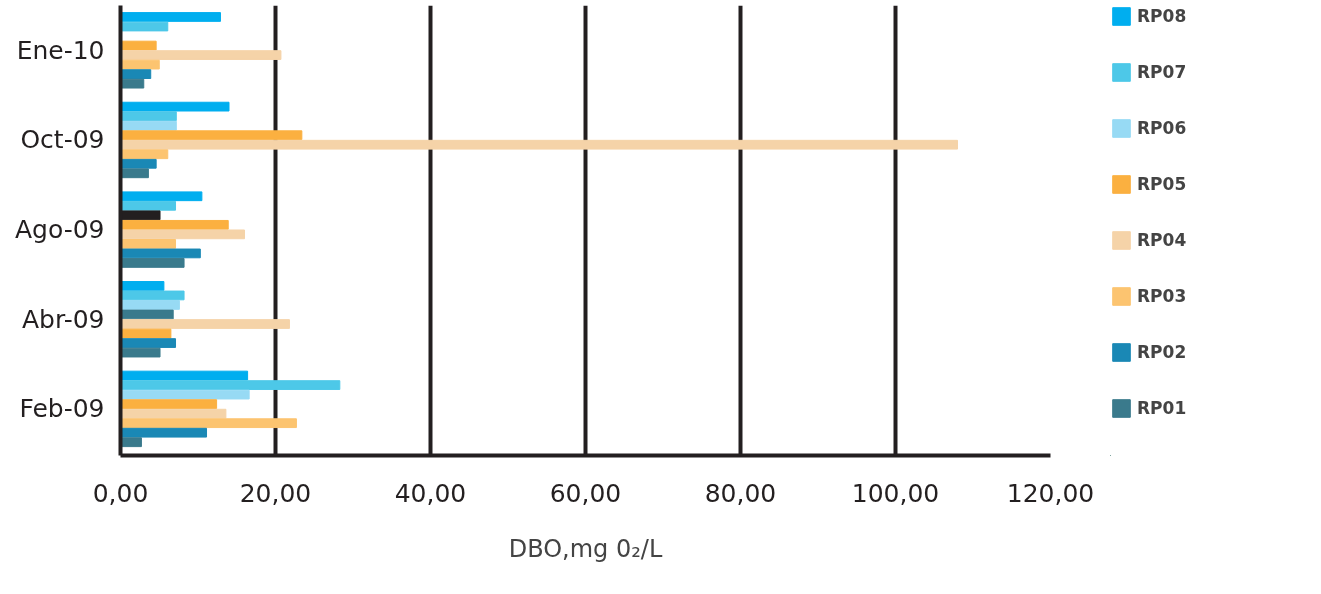 The height and width of the screenshot is (594, 1321). Describe the element at coordinates (1162, 16) in the screenshot. I see `legend-label: RP08` at that location.